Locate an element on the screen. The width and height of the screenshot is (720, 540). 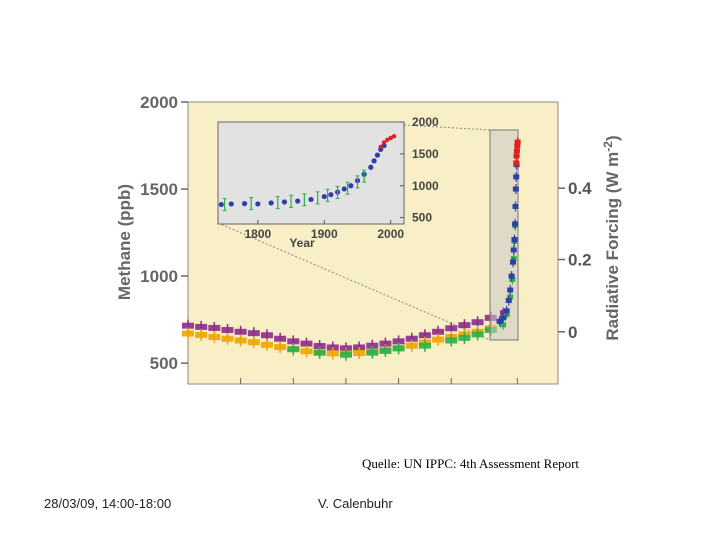
y-axis-label: Methane (ppb) is located at coordinates (124, 242).